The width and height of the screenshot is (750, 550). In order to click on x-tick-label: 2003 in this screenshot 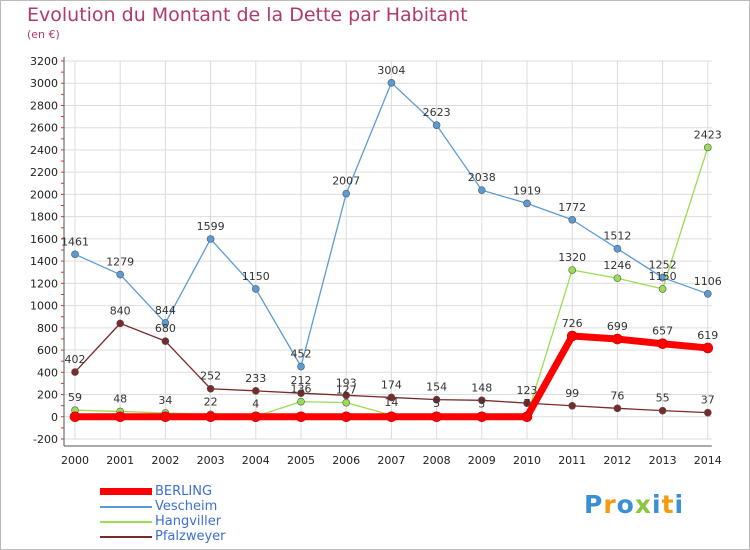, I will do `click(211, 460)`.